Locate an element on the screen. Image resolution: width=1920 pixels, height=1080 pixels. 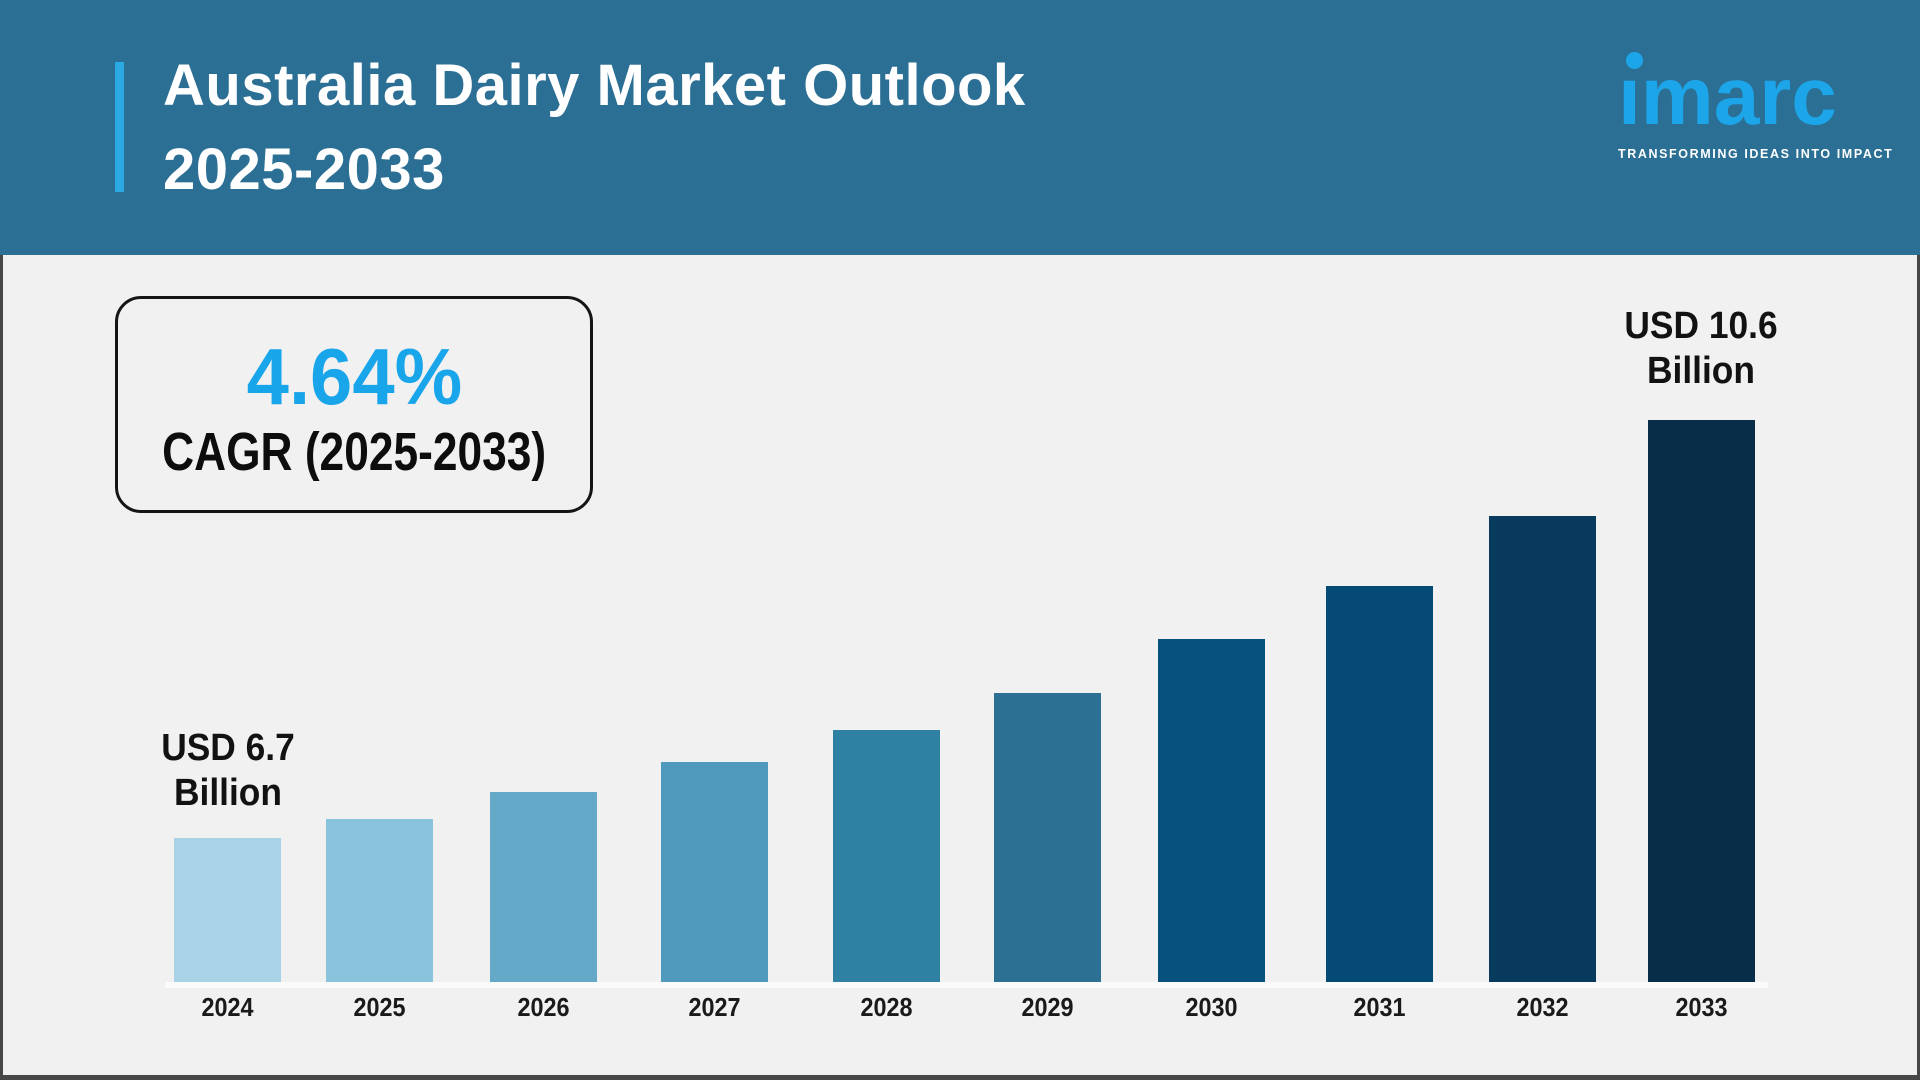
start-value-line2: Billion is located at coordinates (228, 793).